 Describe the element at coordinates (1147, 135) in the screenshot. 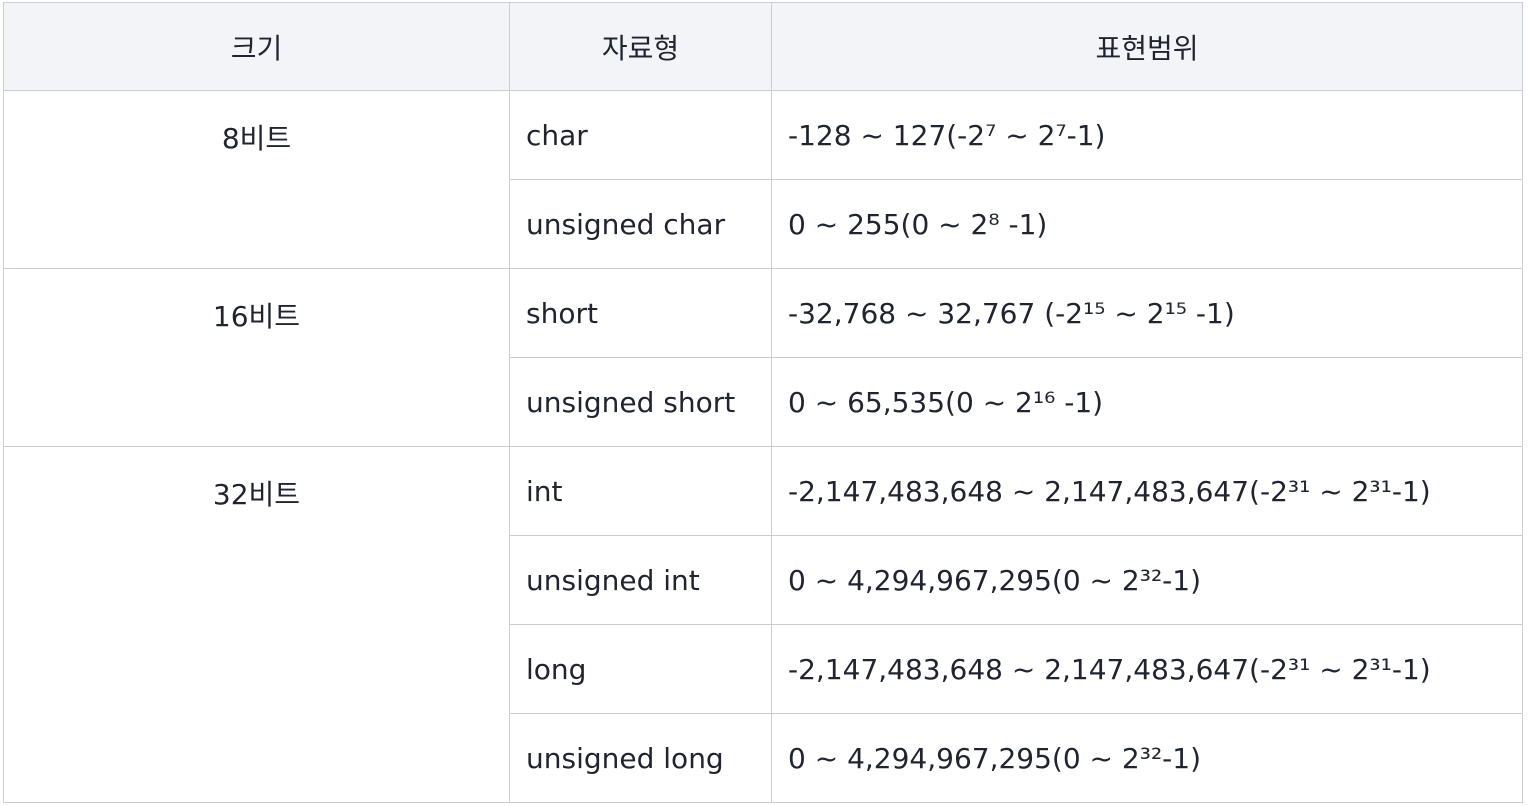

I see `range-cell: -128 ~ 127(-2⁷ ~ 2⁷-1)` at that location.